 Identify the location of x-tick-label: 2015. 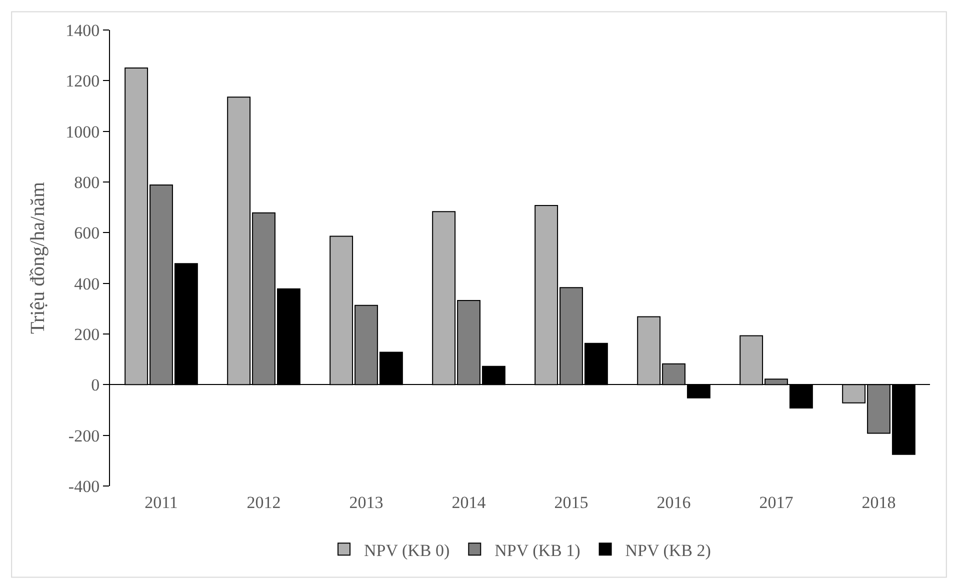
(571, 502).